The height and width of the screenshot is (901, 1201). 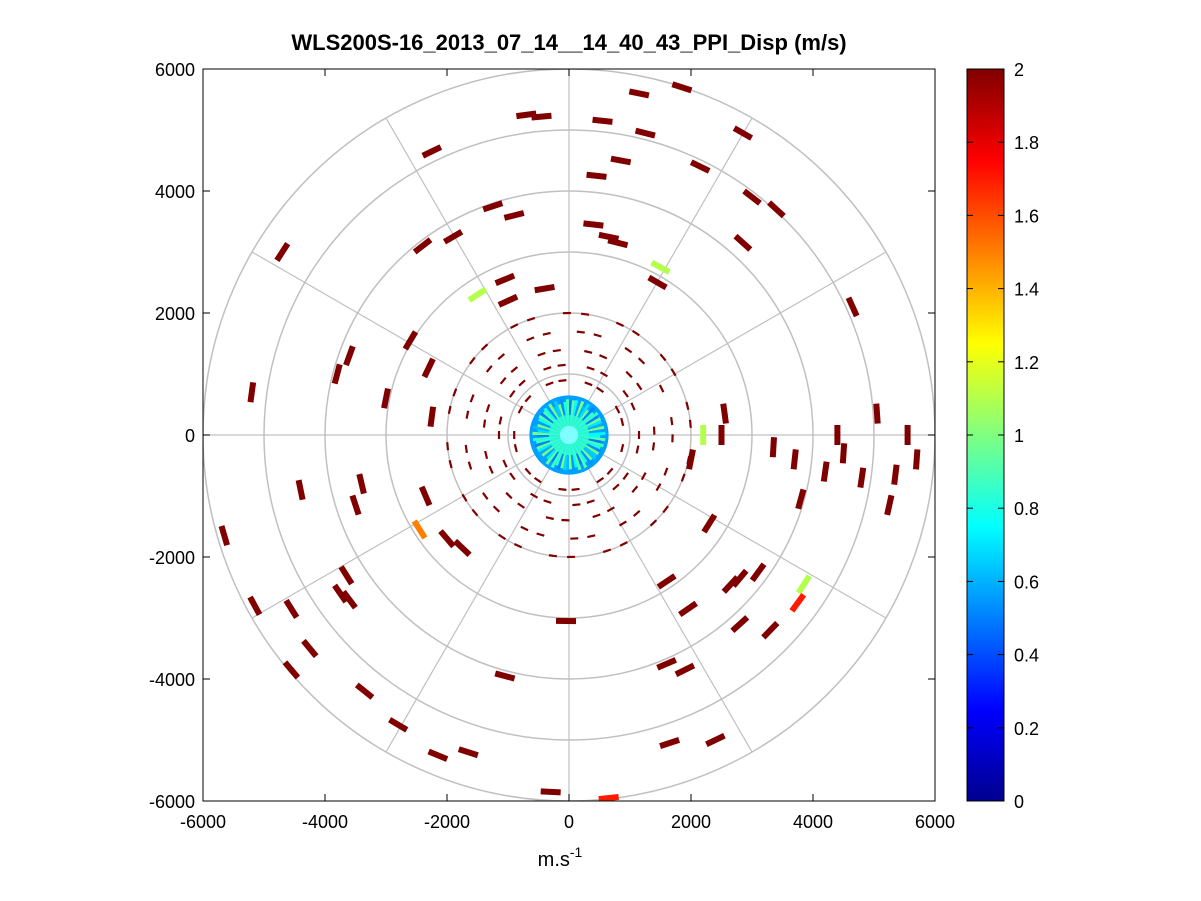 I want to click on colorbar-tick-label: 0.2, so click(x=1026, y=729).